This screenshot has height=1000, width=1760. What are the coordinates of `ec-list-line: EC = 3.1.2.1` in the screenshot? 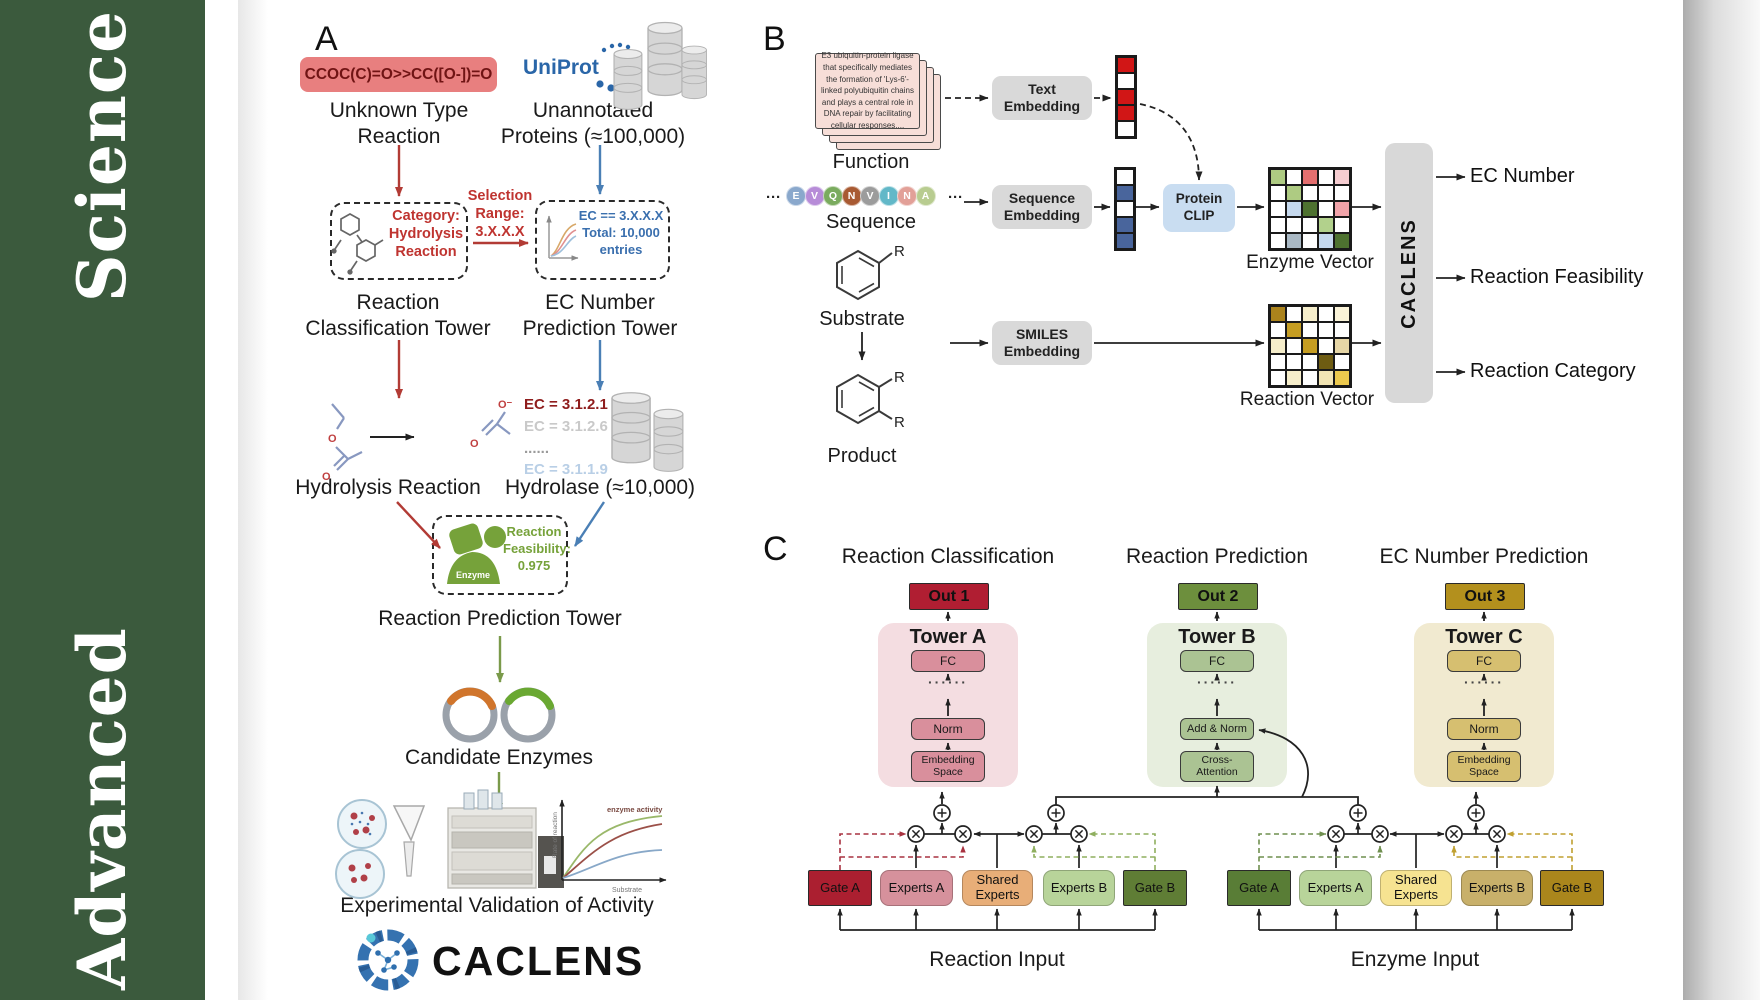 It's located at (566, 404).